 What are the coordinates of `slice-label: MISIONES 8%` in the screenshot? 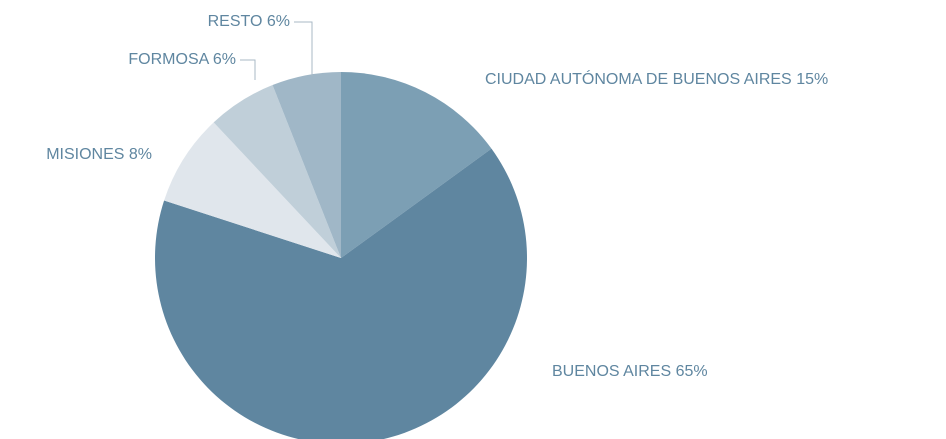 It's located at (99, 154).